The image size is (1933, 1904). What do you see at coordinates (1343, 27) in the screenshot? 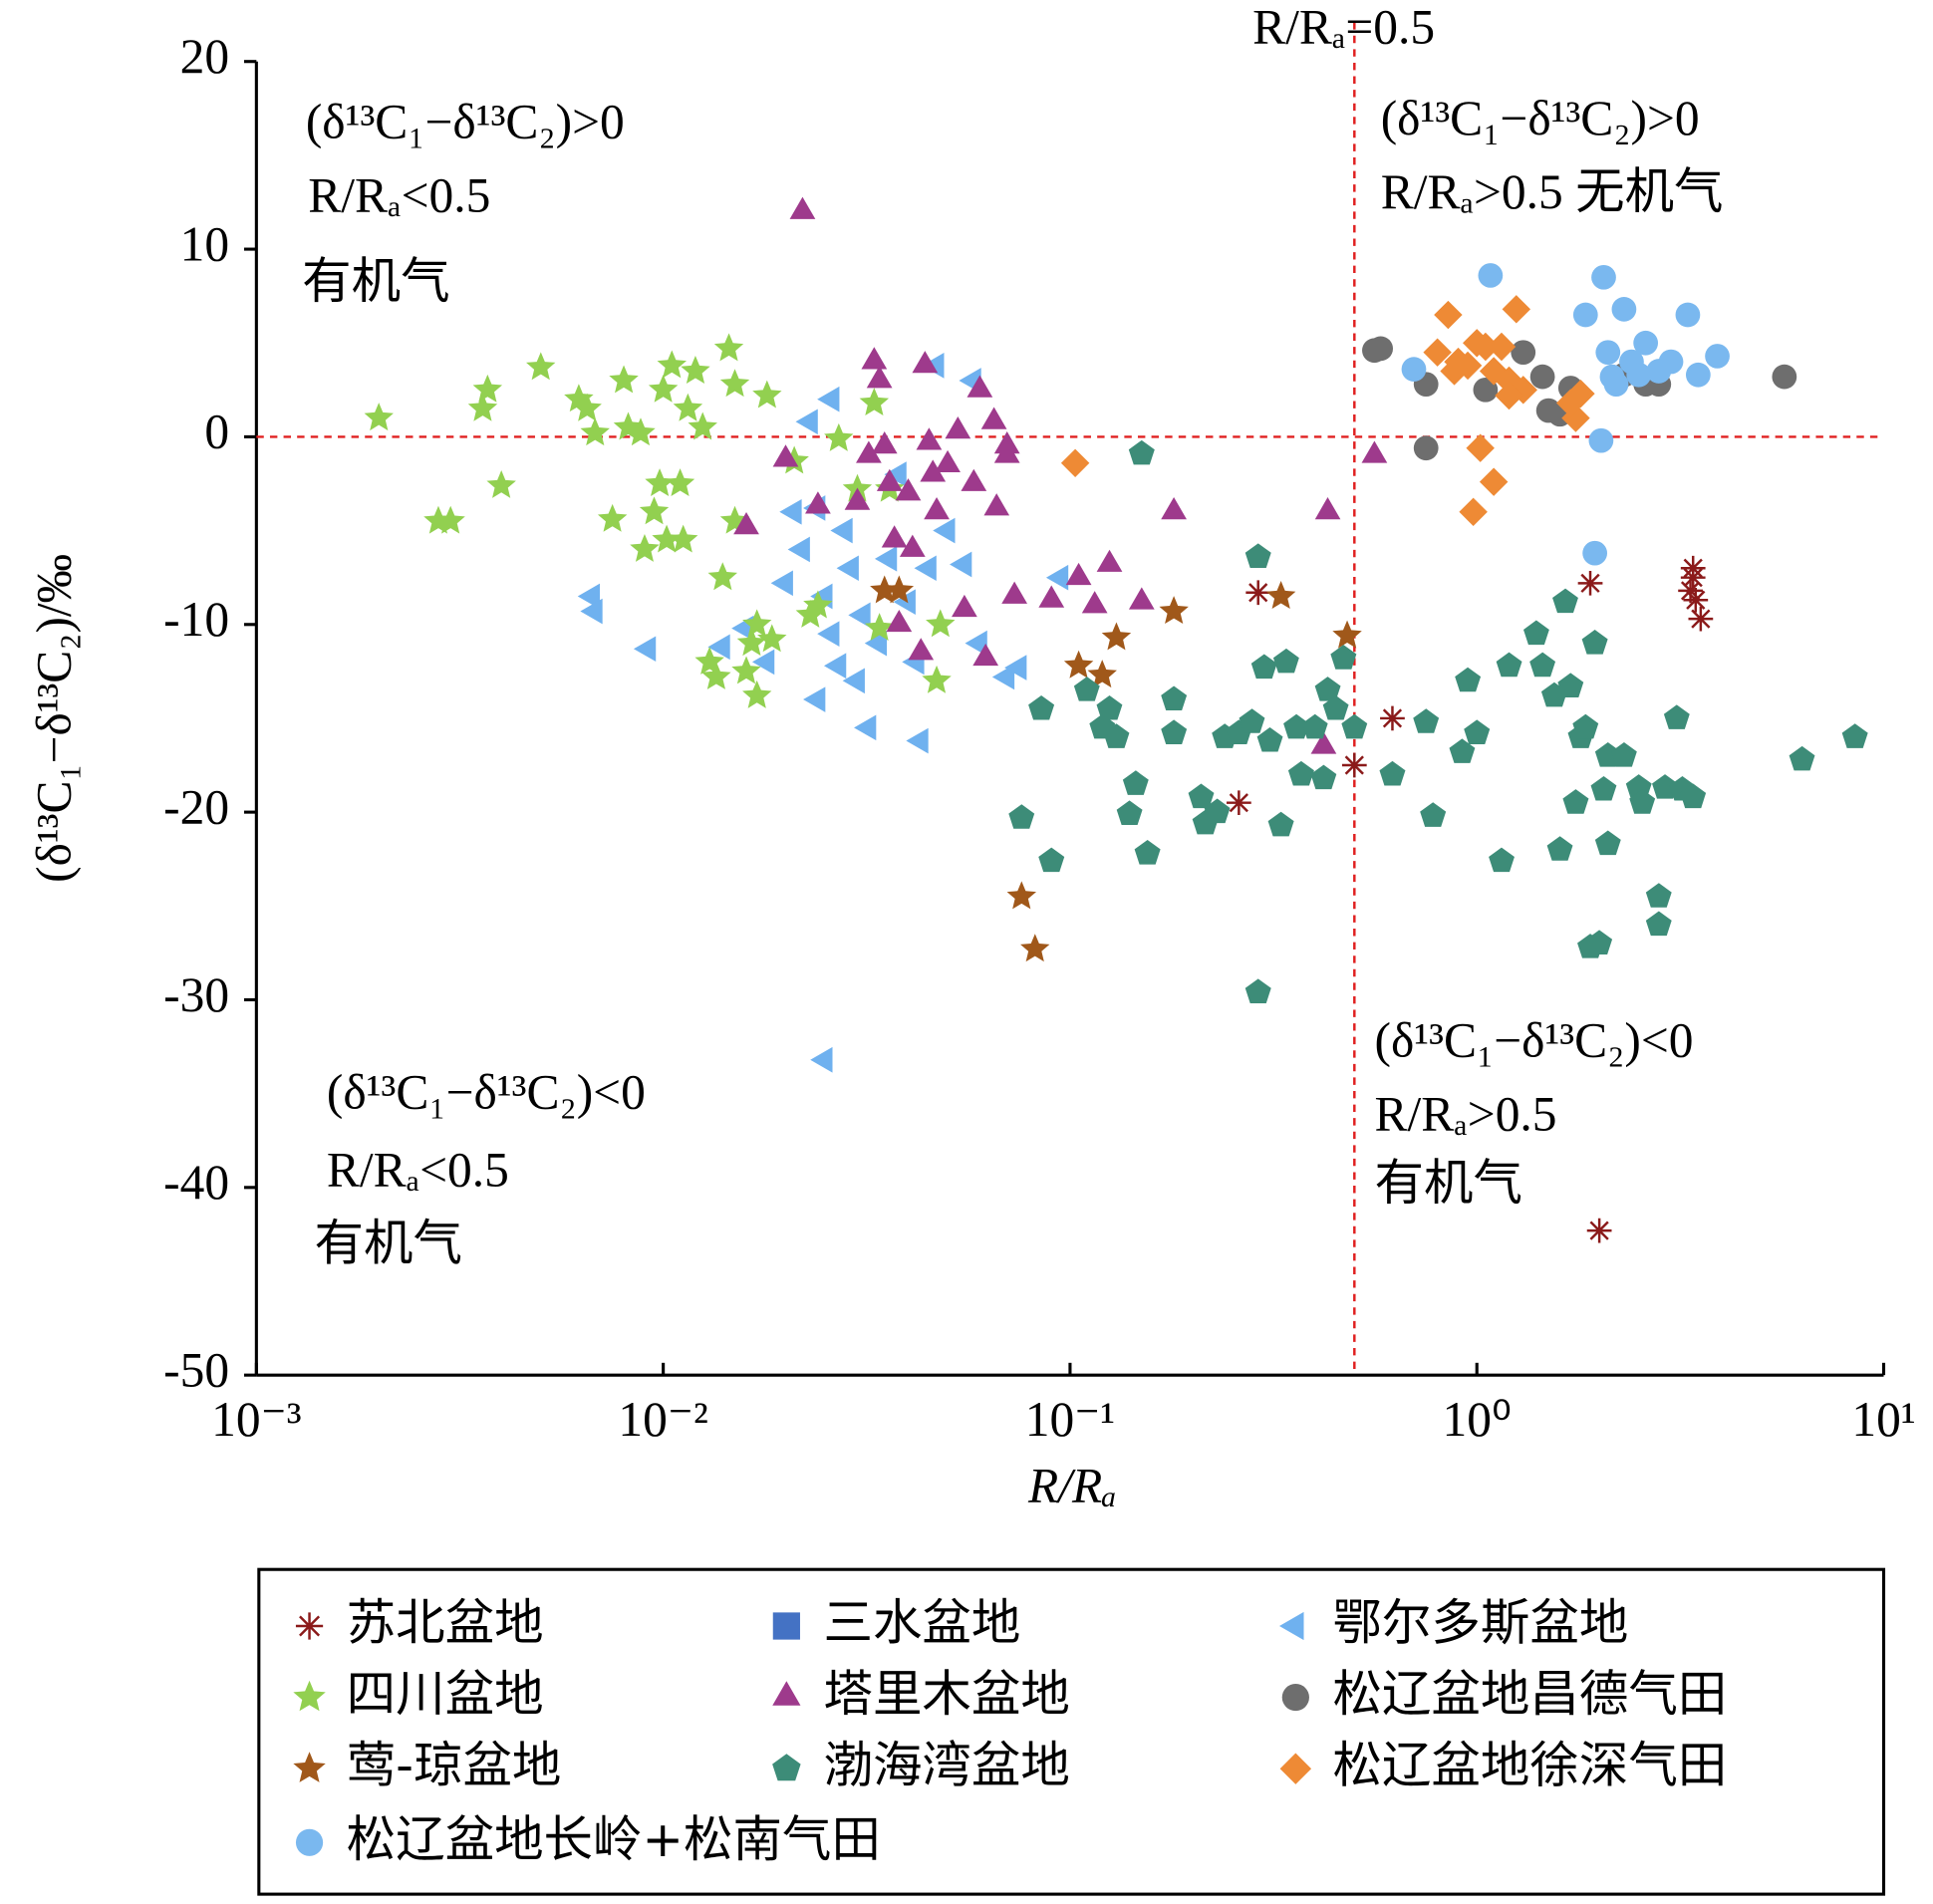
I see `annotation: R/Rₐ=0.5` at bounding box center [1343, 27].